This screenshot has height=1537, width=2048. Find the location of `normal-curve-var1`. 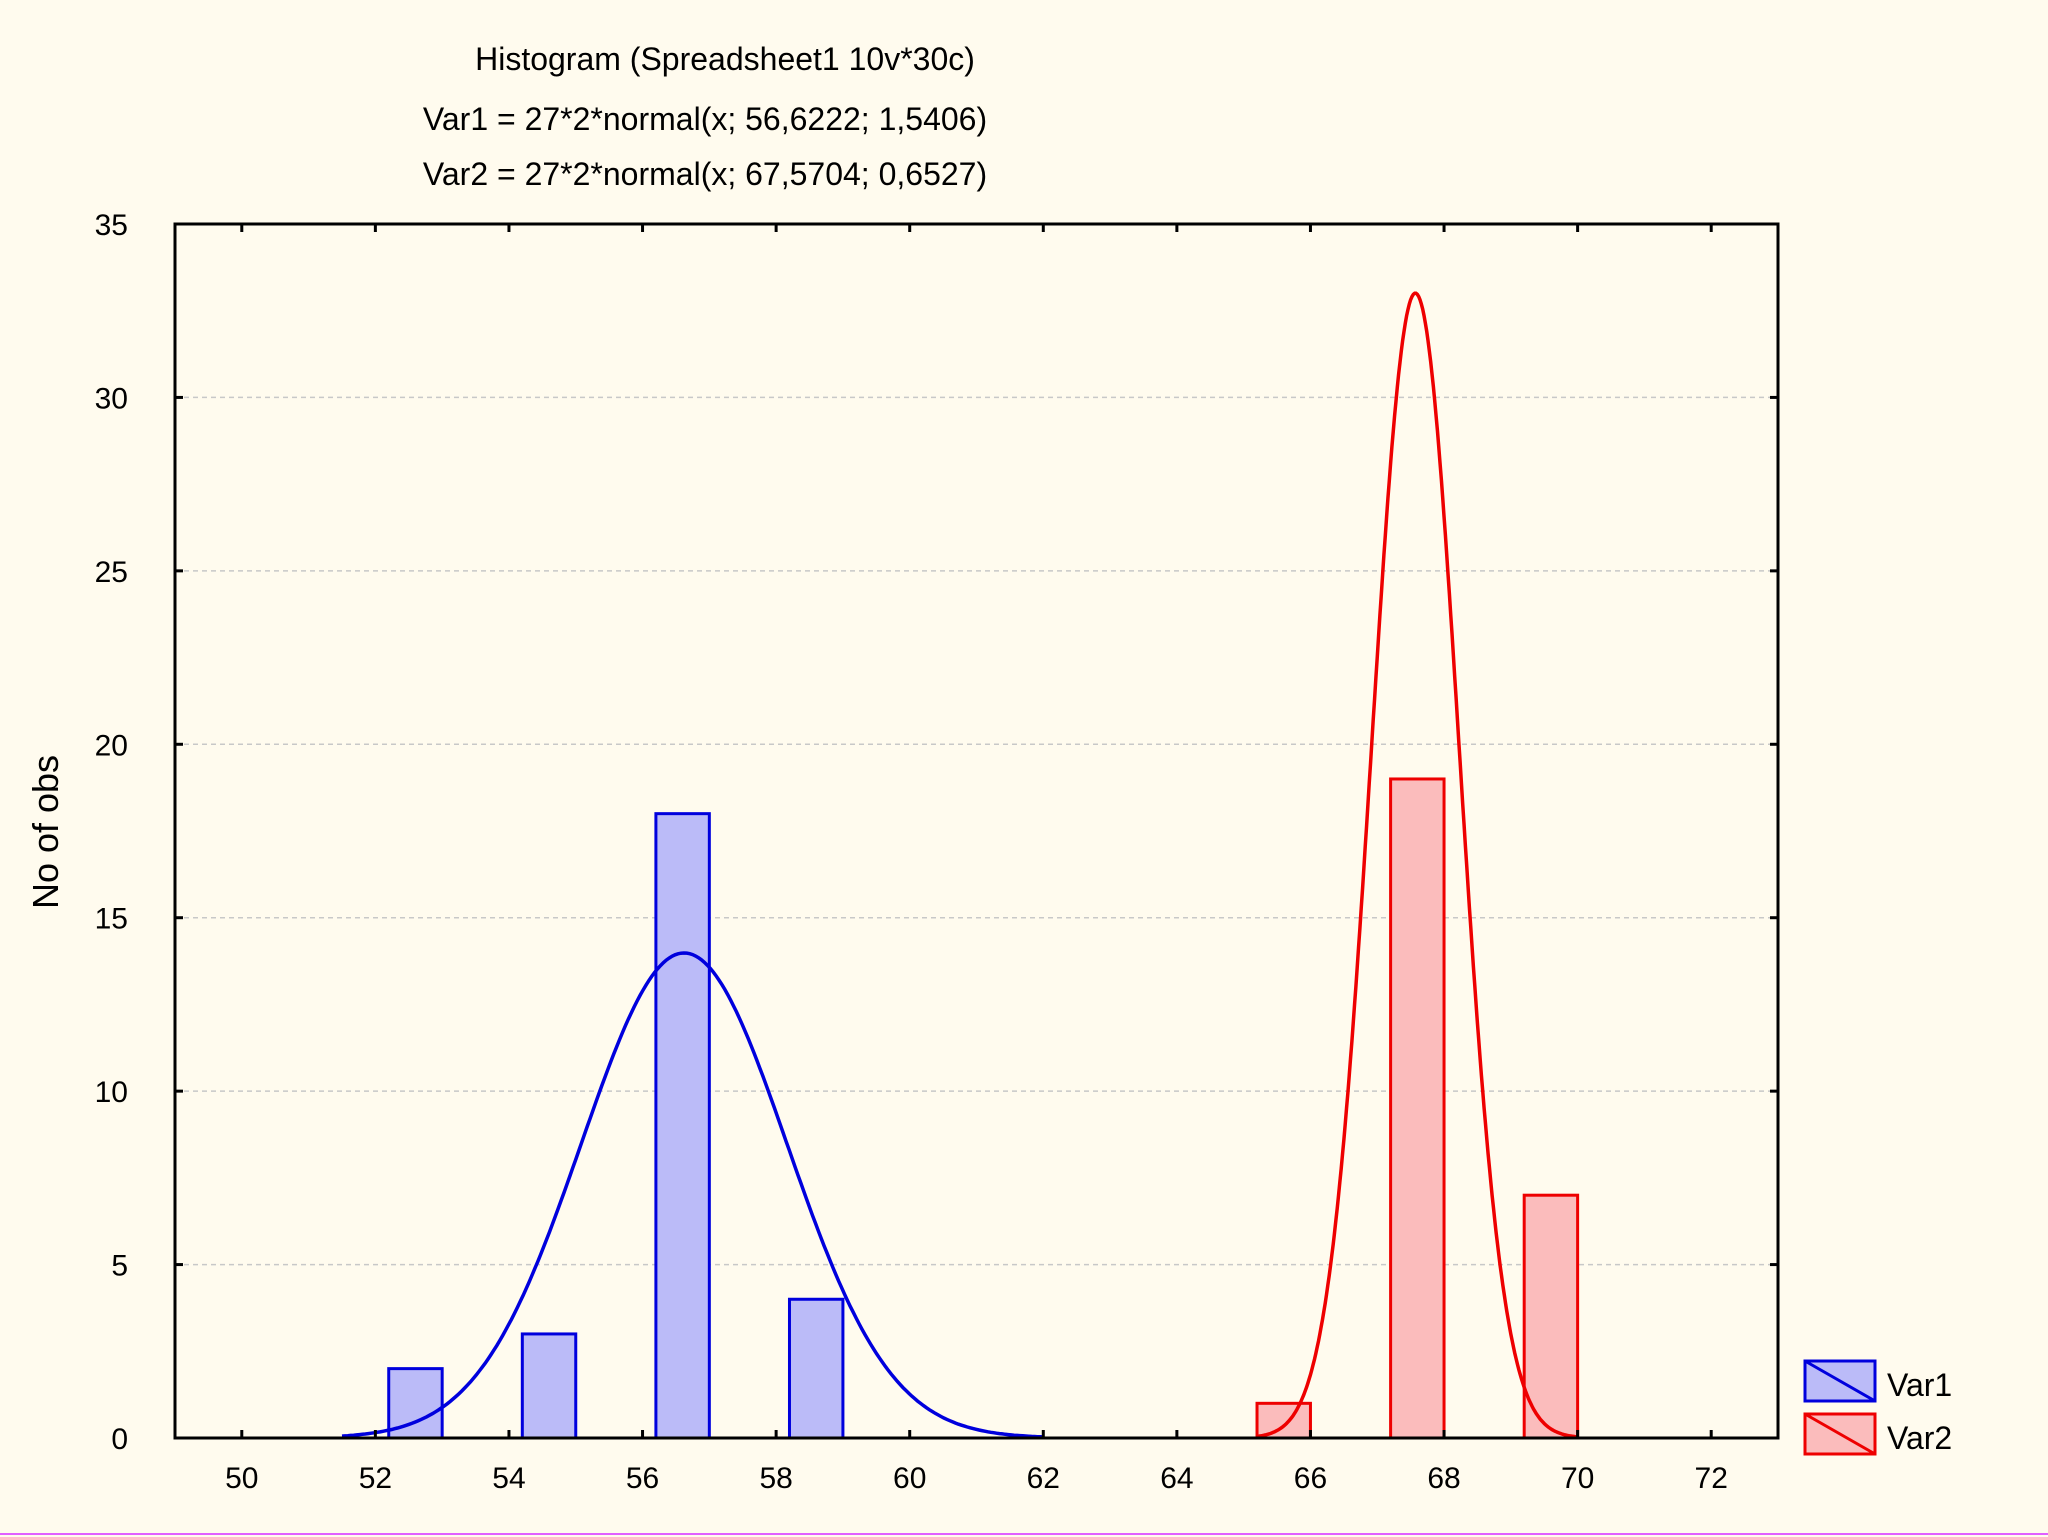

normal-curve-var1 is located at coordinates (692, 1195).